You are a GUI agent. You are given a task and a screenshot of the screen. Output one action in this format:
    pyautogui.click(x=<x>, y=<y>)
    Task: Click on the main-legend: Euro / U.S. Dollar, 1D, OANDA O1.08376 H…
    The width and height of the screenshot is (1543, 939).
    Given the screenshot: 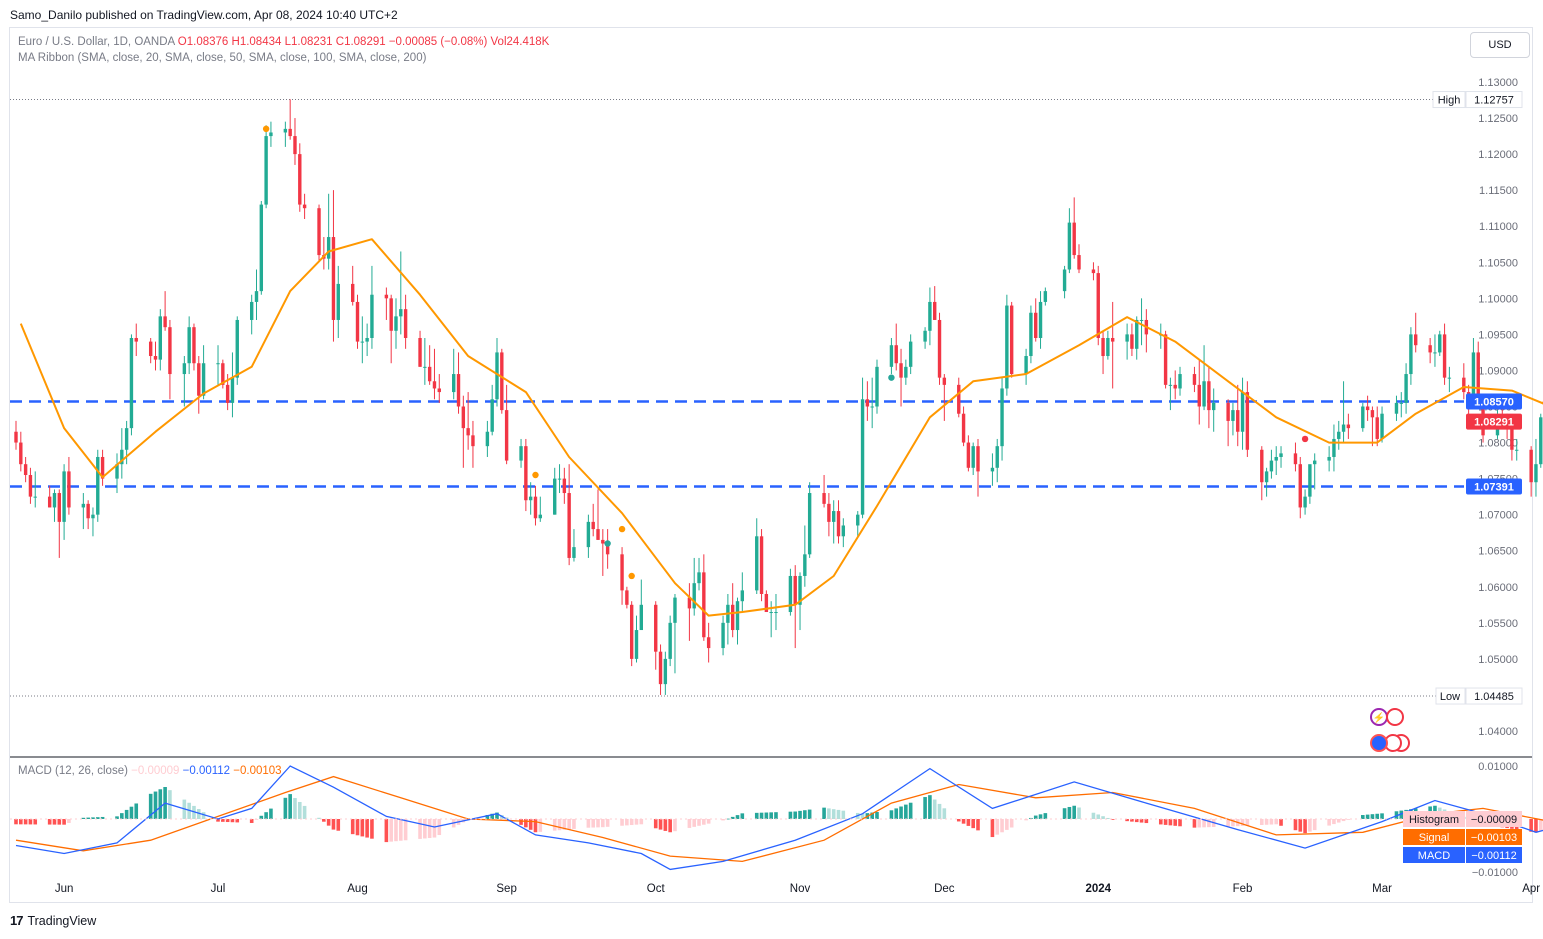 What is the action you would take?
    pyautogui.click(x=283, y=42)
    